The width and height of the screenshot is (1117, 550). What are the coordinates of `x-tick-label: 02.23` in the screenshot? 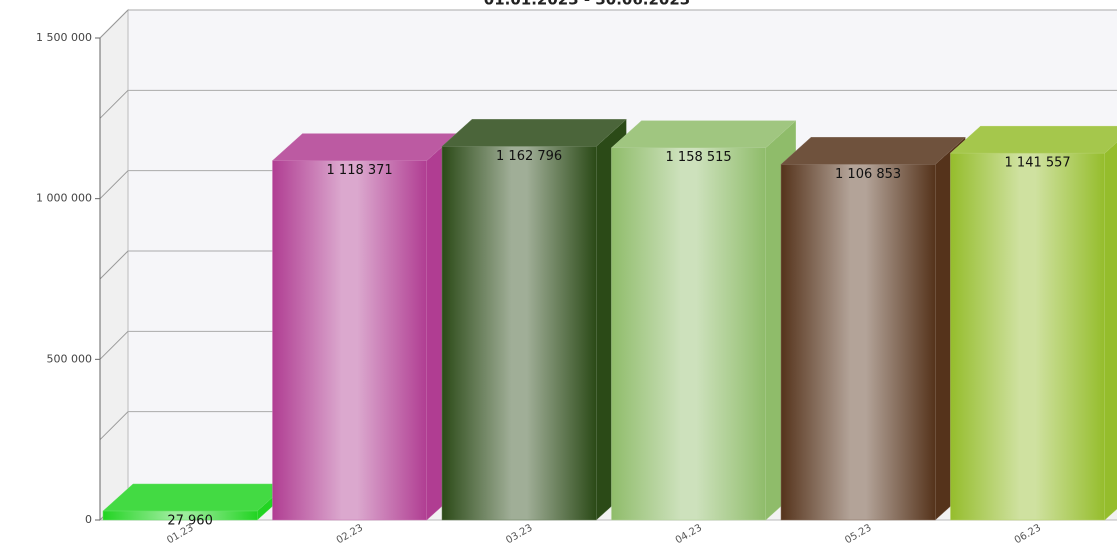 It's located at (350, 535).